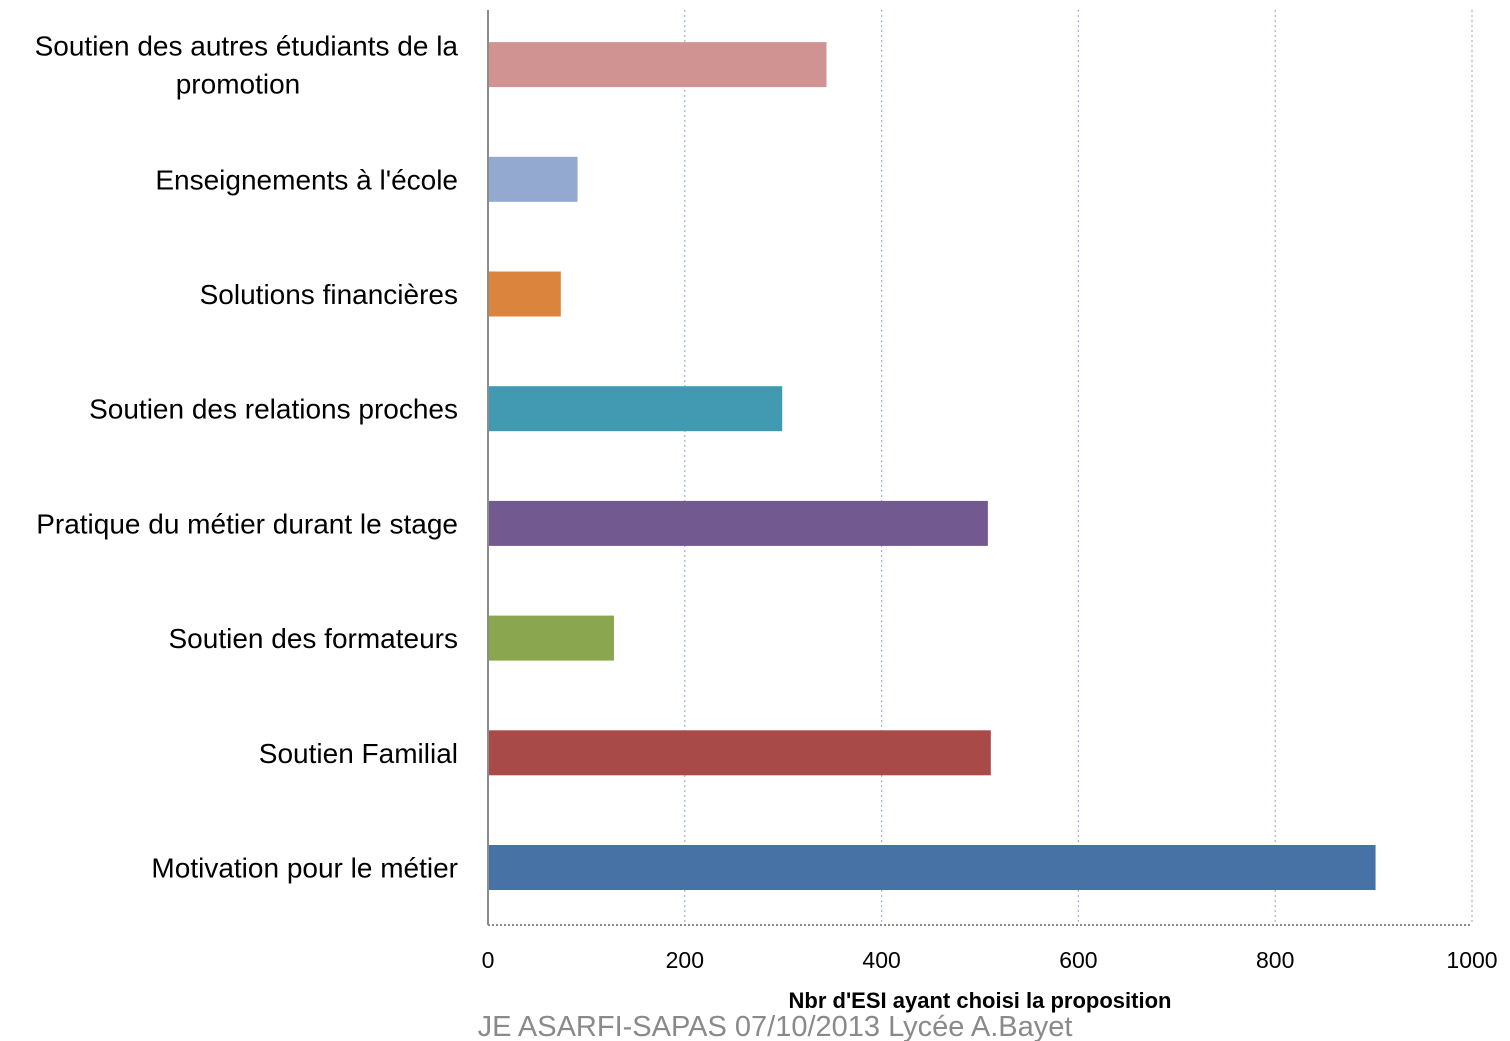  Describe the element at coordinates (329, 294) in the screenshot. I see `category-label-5: Solutions financières` at that location.